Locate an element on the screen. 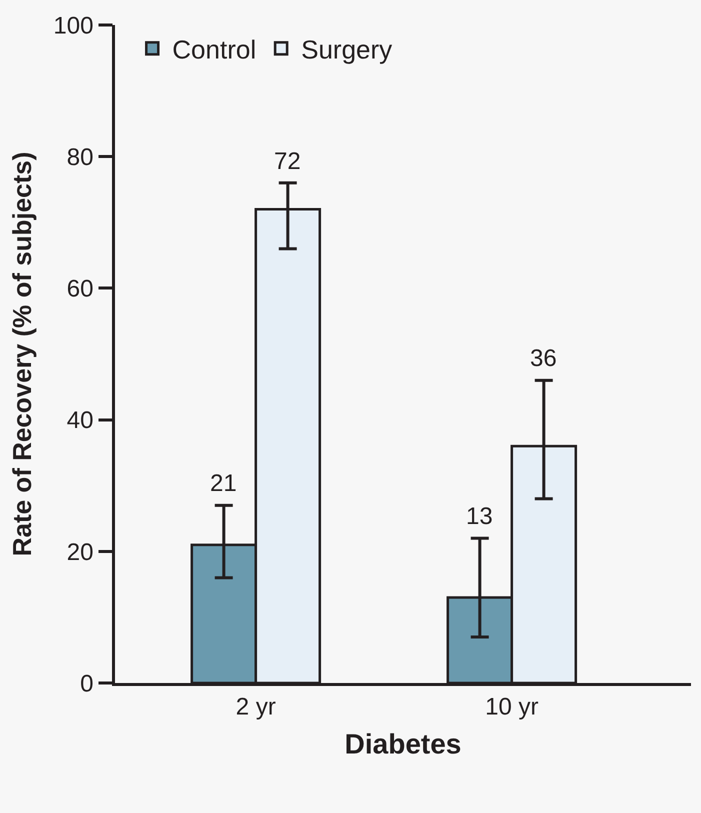 This screenshot has height=813, width=701. legend-label: Control is located at coordinates (214, 49).